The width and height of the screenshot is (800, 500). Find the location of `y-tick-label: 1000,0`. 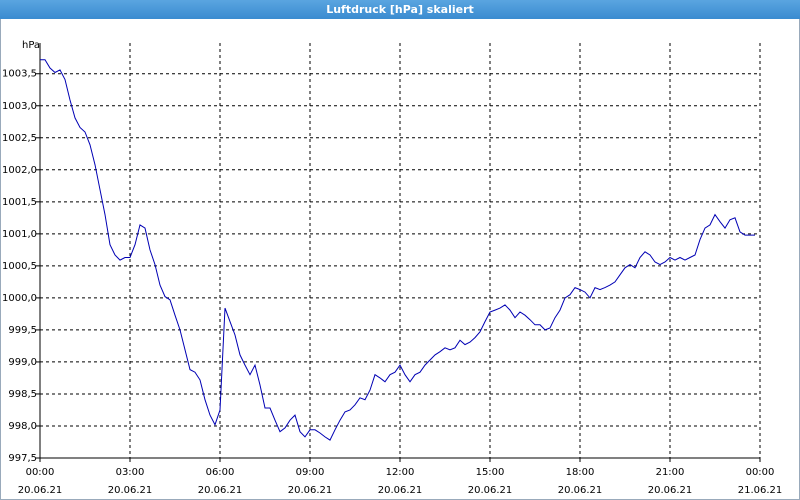

y-tick-label: 1000,0 is located at coordinates (19, 298).